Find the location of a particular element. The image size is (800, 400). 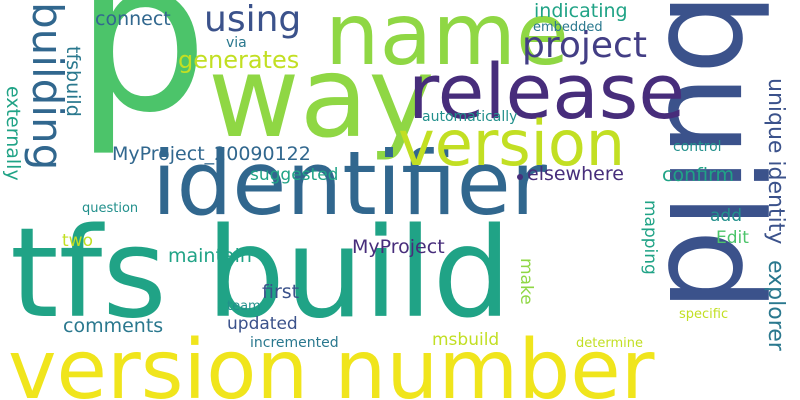

word-building: building is located at coordinates (47, 86).